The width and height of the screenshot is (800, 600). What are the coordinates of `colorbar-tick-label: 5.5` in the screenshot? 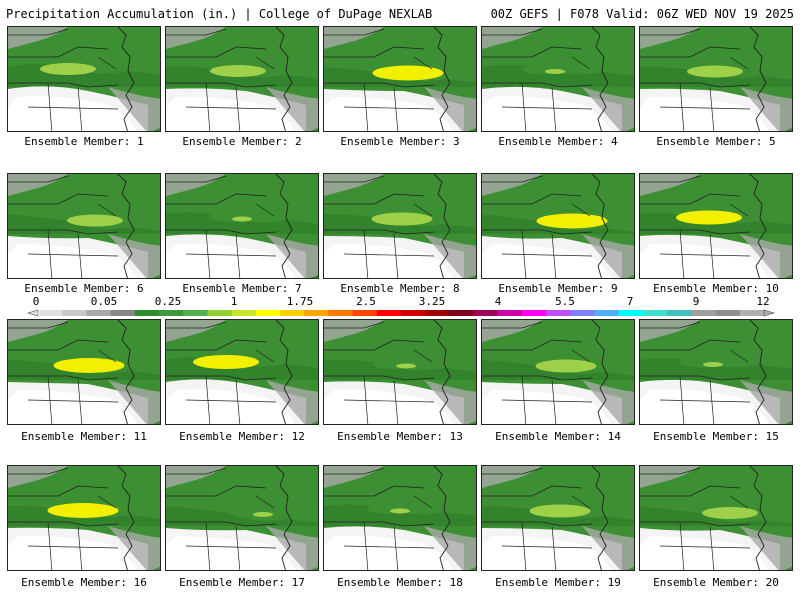 It's located at (565, 301).